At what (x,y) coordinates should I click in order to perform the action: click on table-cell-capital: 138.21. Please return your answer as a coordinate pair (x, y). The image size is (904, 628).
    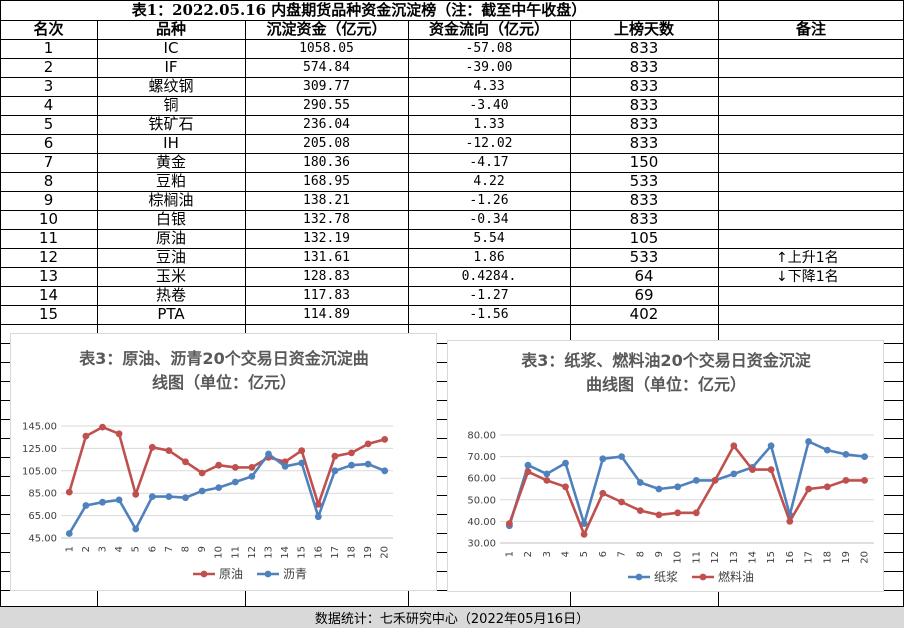
    Looking at the image, I should click on (326, 200).